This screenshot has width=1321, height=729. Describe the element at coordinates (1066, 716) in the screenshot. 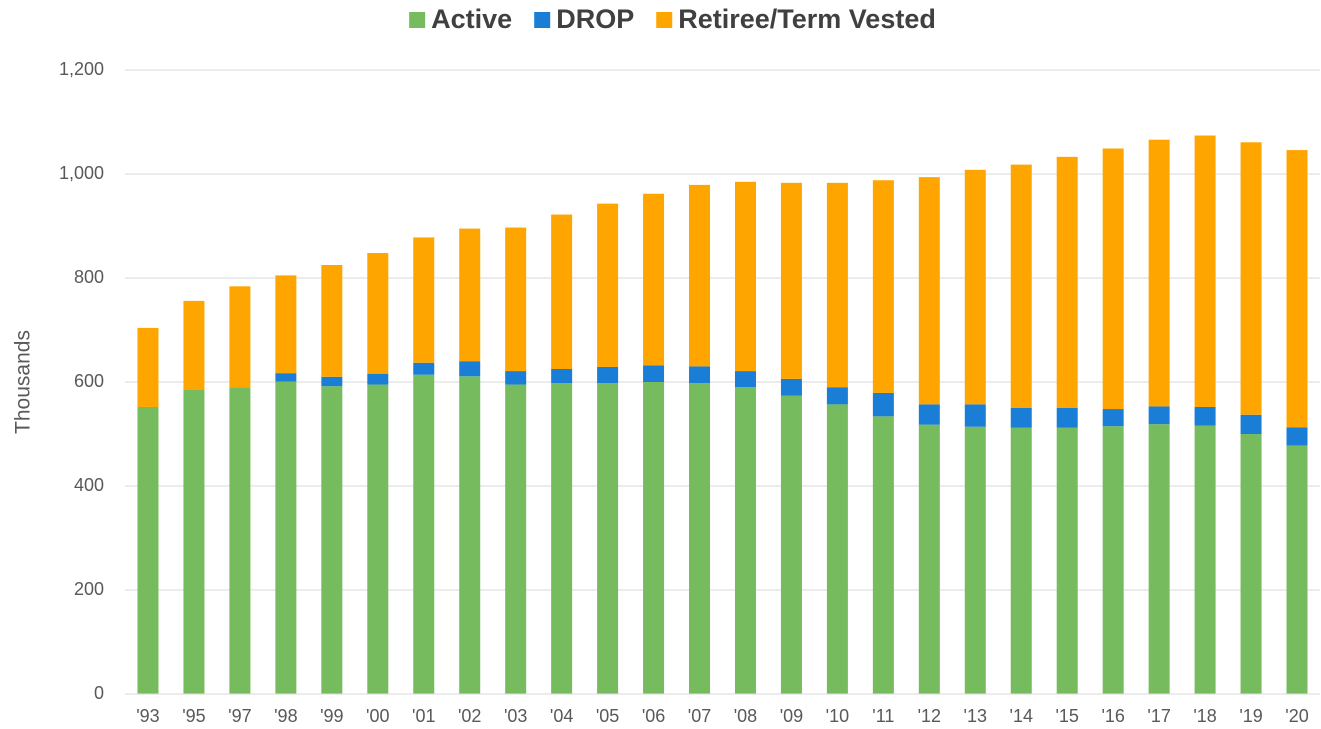

I see `x-tick-label: '15` at that location.